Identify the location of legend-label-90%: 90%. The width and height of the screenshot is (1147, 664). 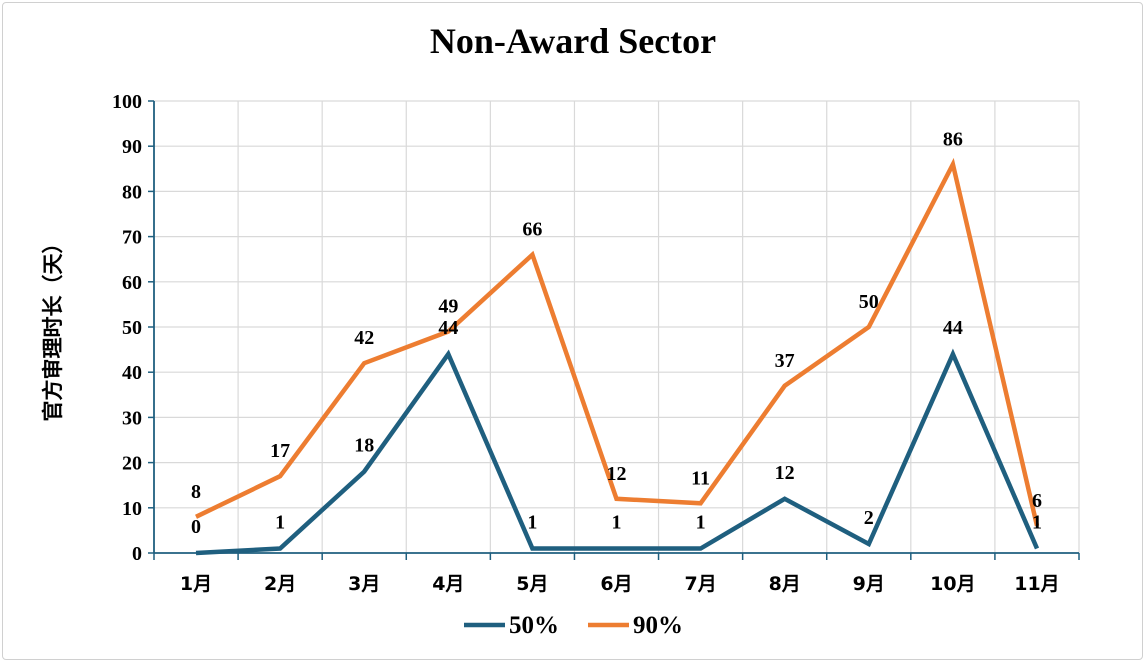
(658, 625).